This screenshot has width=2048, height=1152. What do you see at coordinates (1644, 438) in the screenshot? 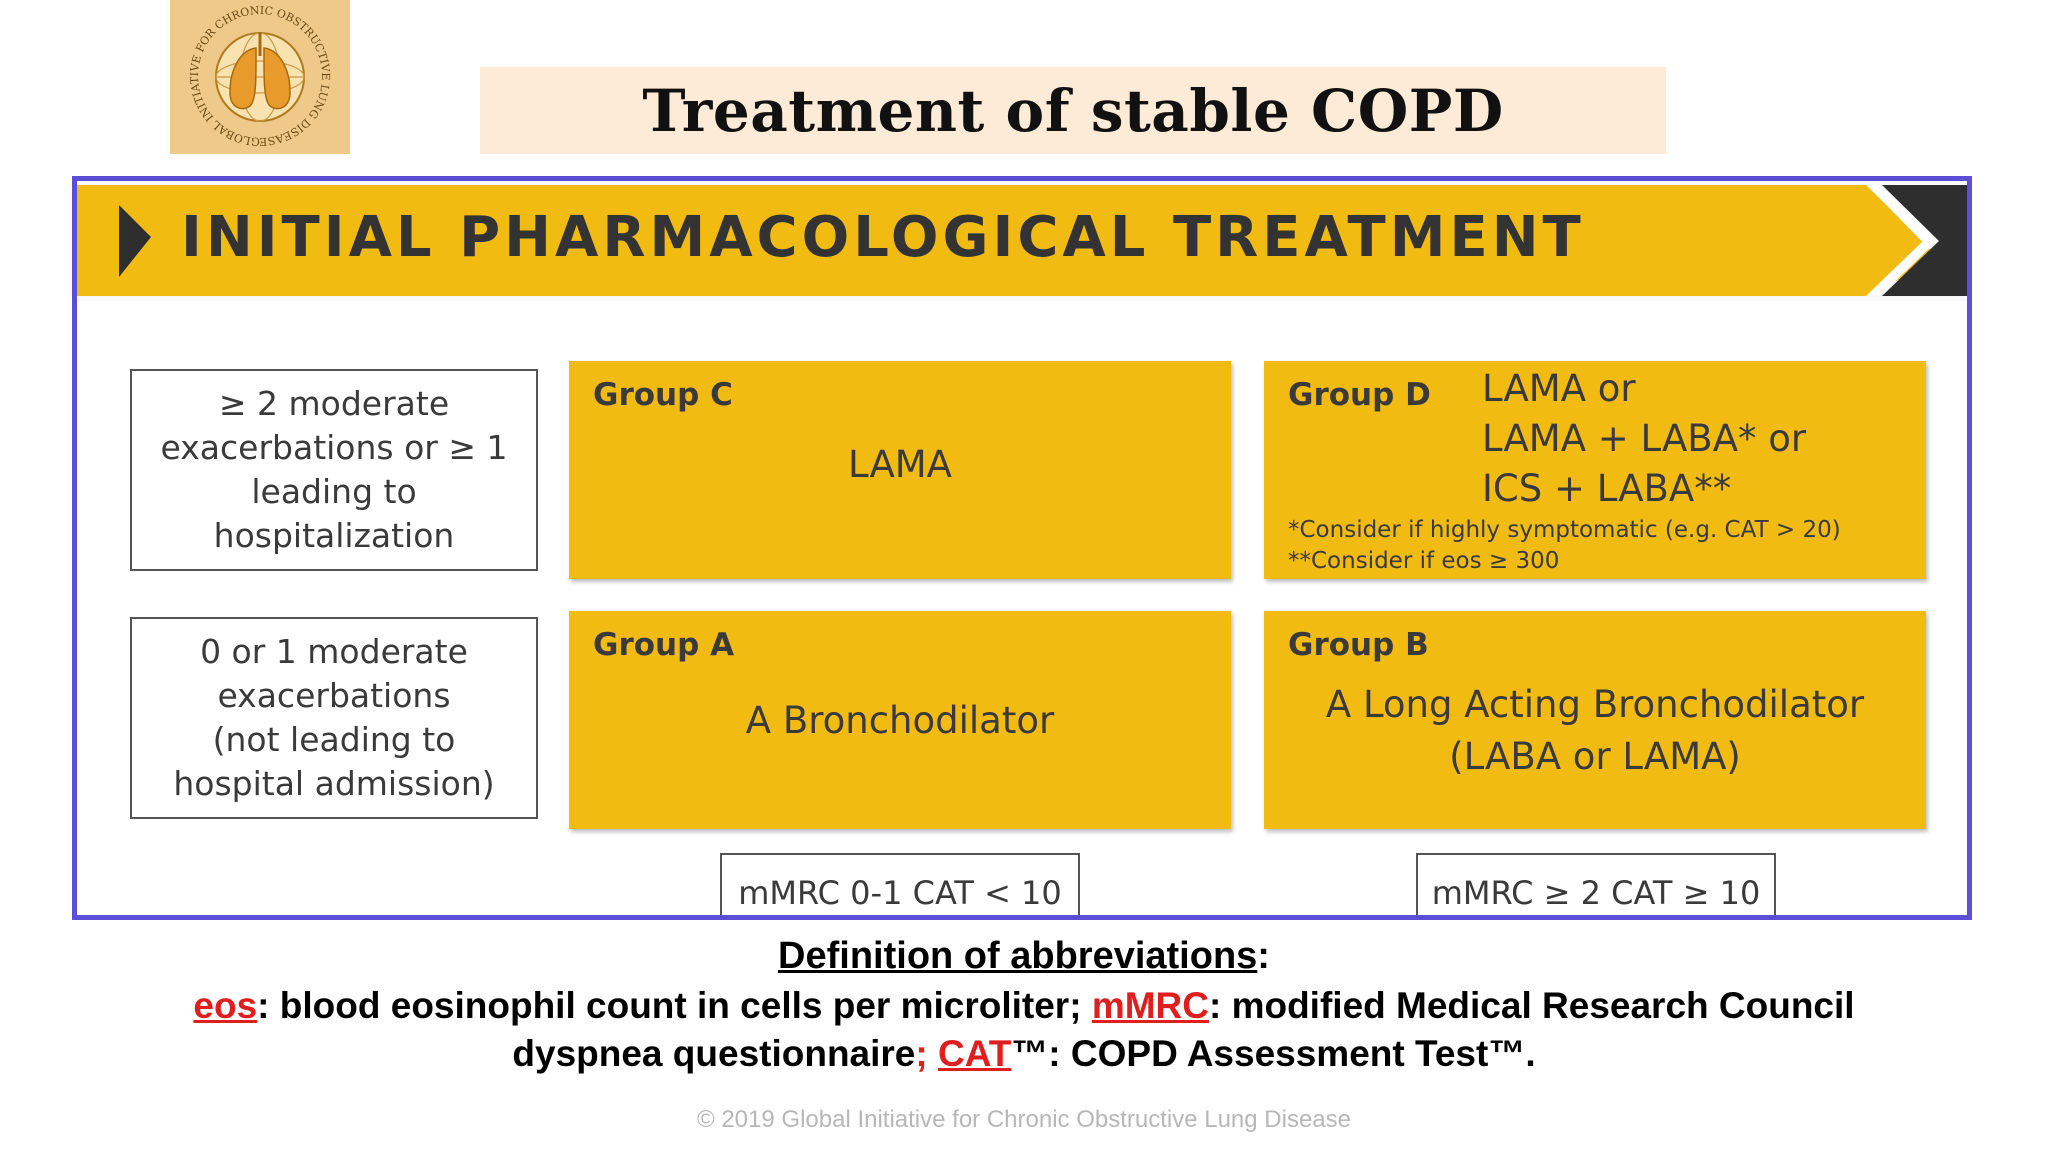
I see `group-d-option: LAMA + LABA* or` at bounding box center [1644, 438].